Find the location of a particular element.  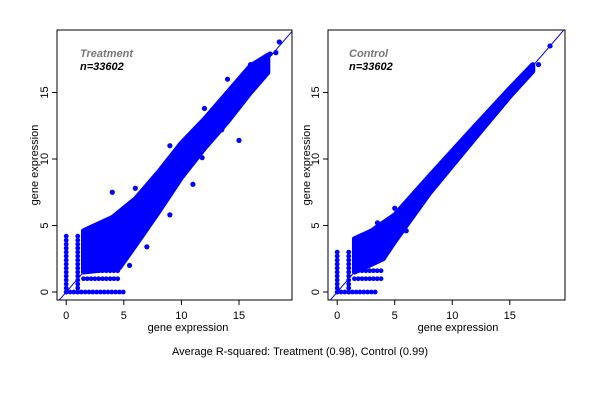

x-axis-label-control: gene expression is located at coordinates (458, 328).